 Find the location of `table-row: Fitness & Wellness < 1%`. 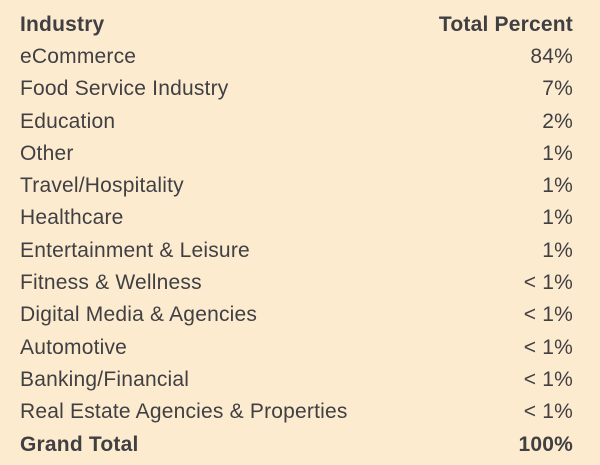

table-row: Fitness & Wellness < 1% is located at coordinates (296, 282).